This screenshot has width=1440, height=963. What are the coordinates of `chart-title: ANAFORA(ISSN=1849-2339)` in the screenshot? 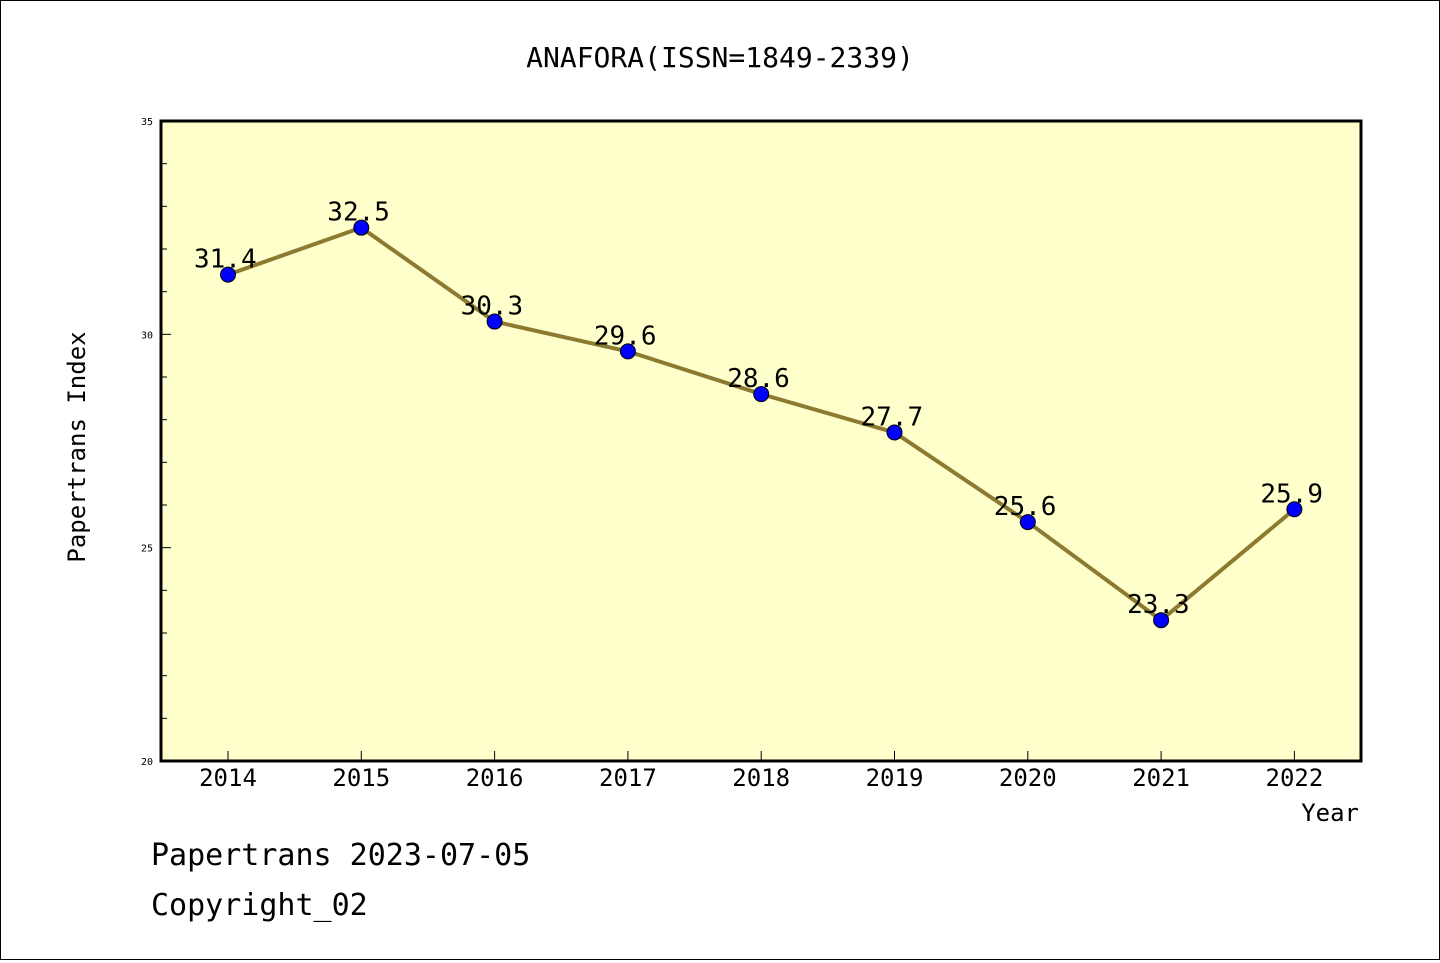 It's located at (720, 57).